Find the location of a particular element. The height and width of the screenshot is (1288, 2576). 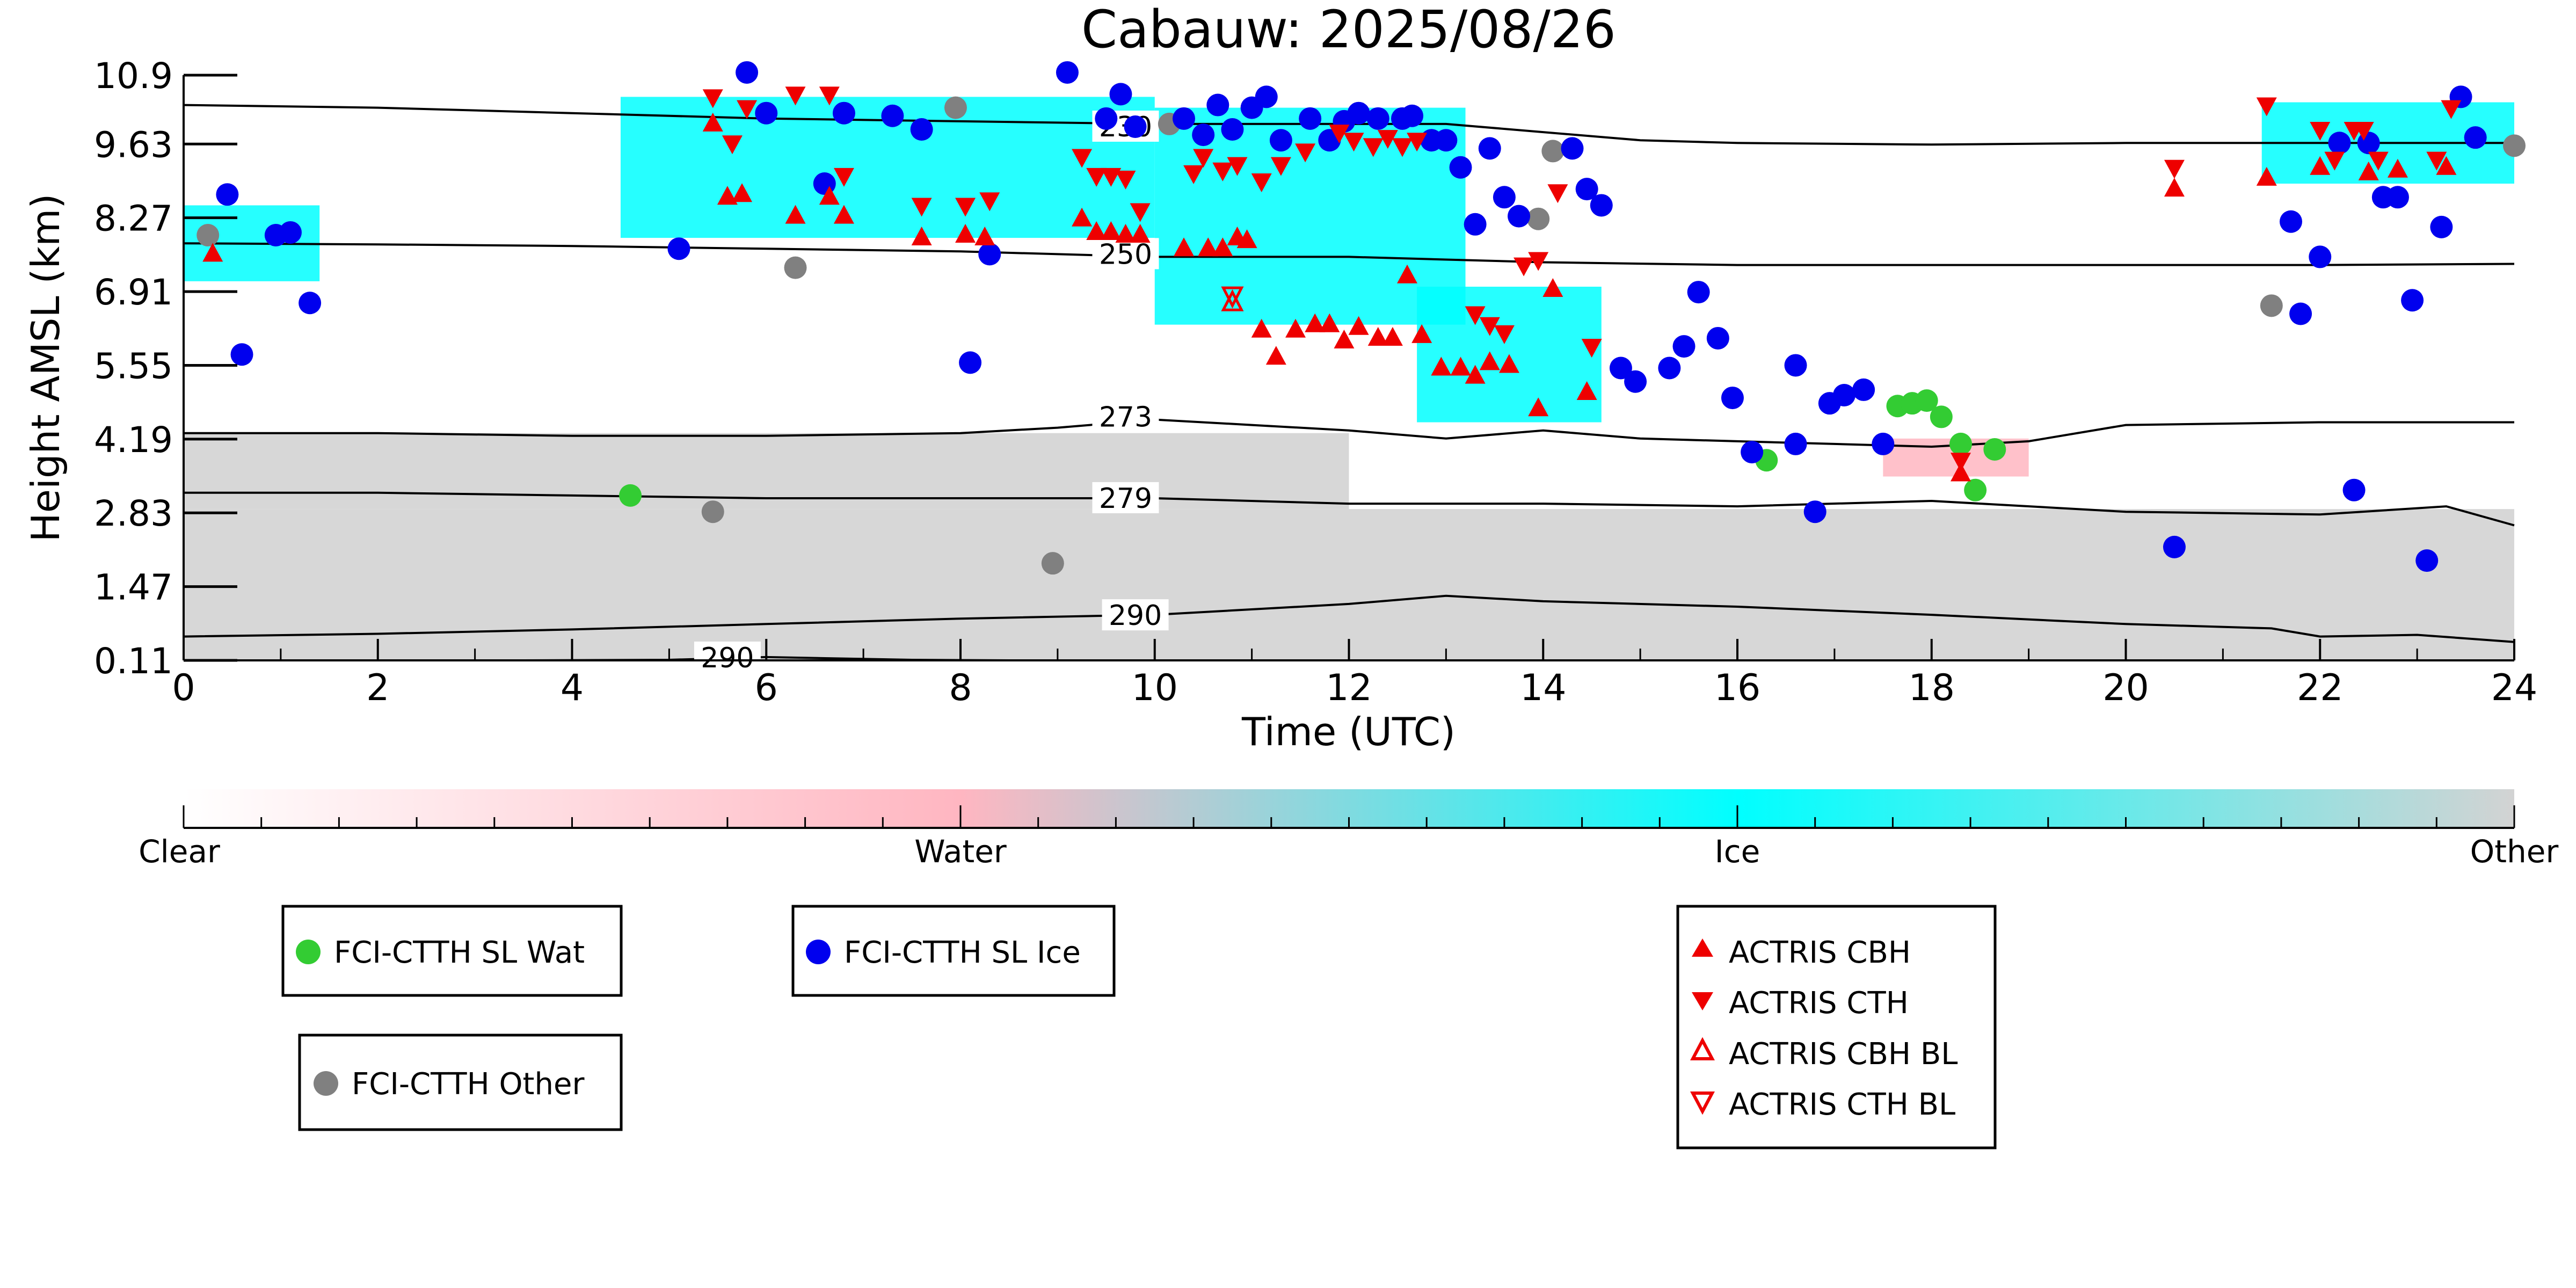

x-ticks: 0 2 4 6 8 10 12 14 16 18 20 22 24 is located at coordinates (1354, 674).